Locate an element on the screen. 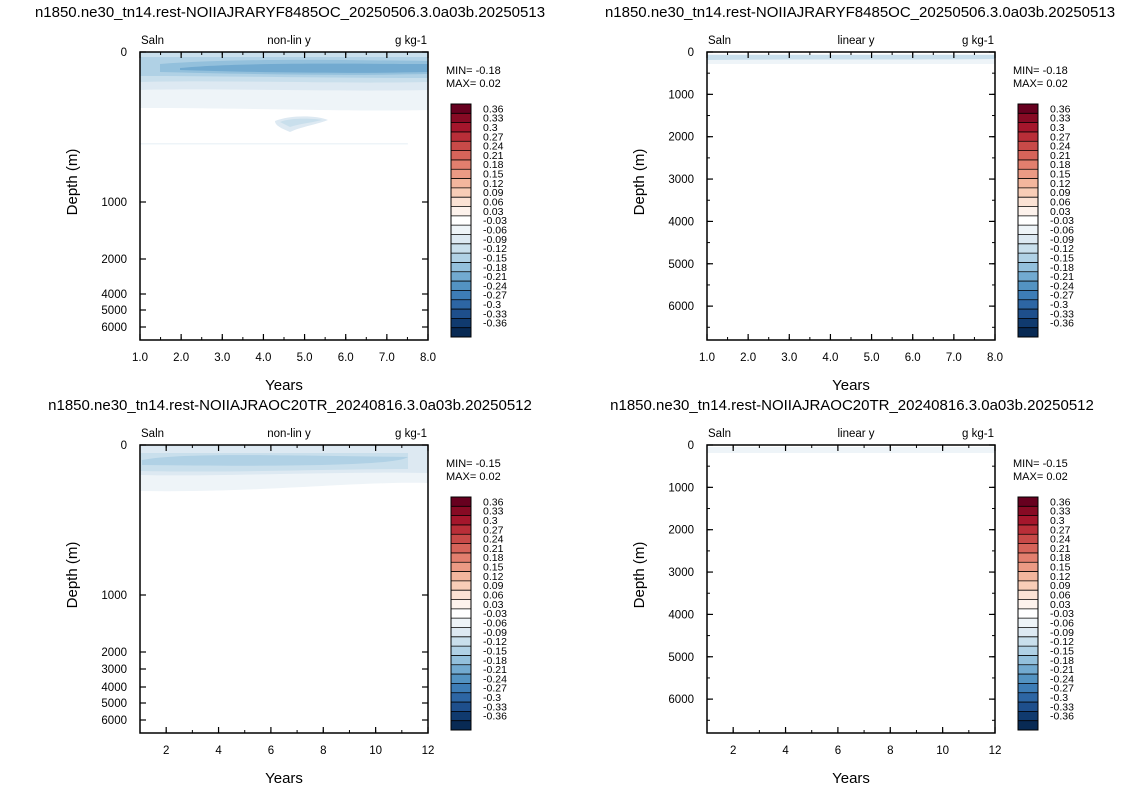 The width and height of the screenshot is (1135, 789). x-tick-label: 4.0 is located at coordinates (830, 358).